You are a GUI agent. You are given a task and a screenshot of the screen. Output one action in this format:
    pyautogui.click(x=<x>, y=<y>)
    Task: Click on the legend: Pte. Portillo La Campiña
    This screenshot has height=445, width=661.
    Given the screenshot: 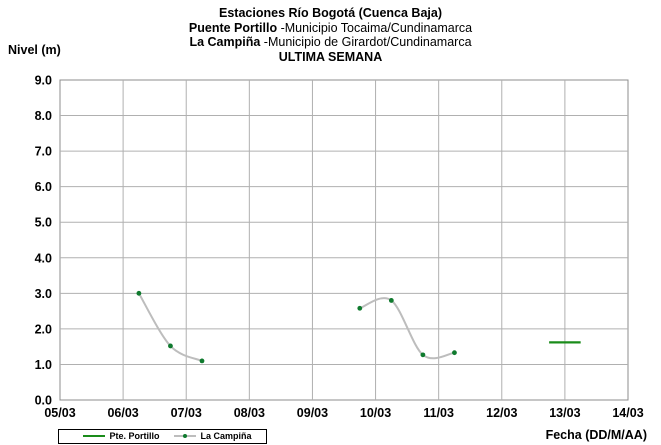 What is the action you would take?
    pyautogui.click(x=162, y=436)
    